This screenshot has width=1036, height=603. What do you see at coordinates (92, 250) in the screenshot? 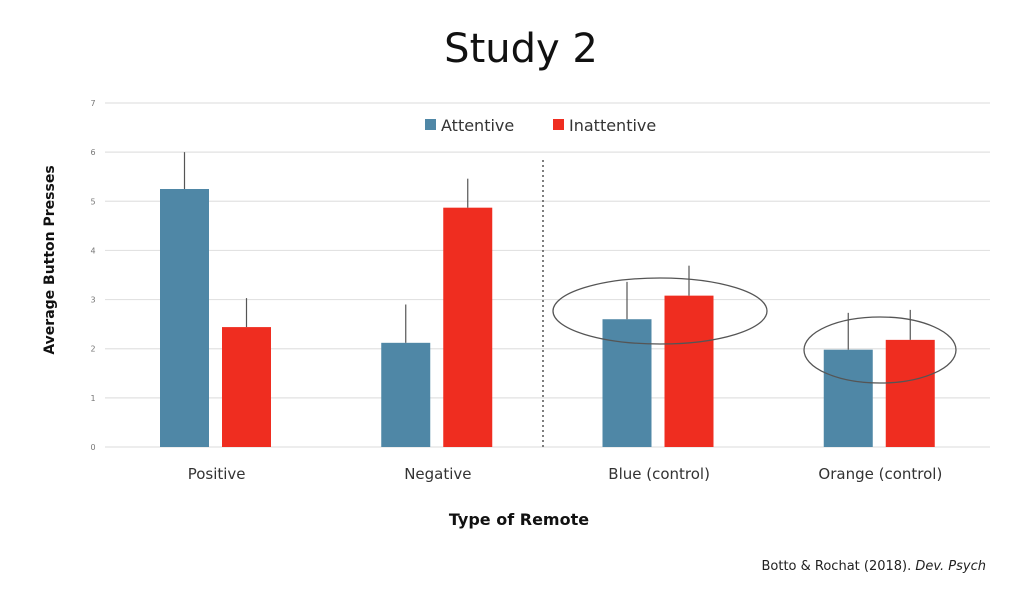
I see `y-tick-label: 4` at bounding box center [92, 250].